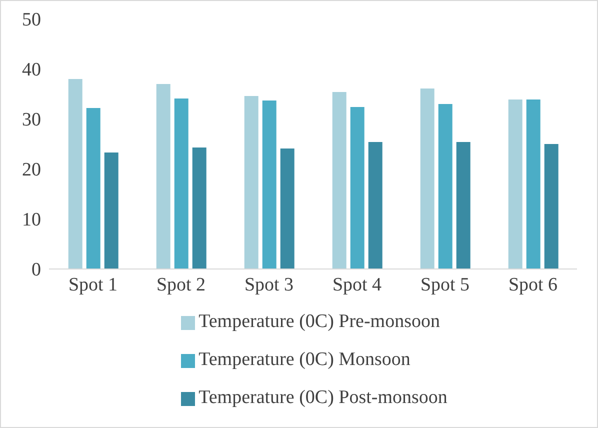 This screenshot has height=428, width=598. Describe the element at coordinates (181, 285) in the screenshot. I see `x-tick-label: Spot 2` at that location.